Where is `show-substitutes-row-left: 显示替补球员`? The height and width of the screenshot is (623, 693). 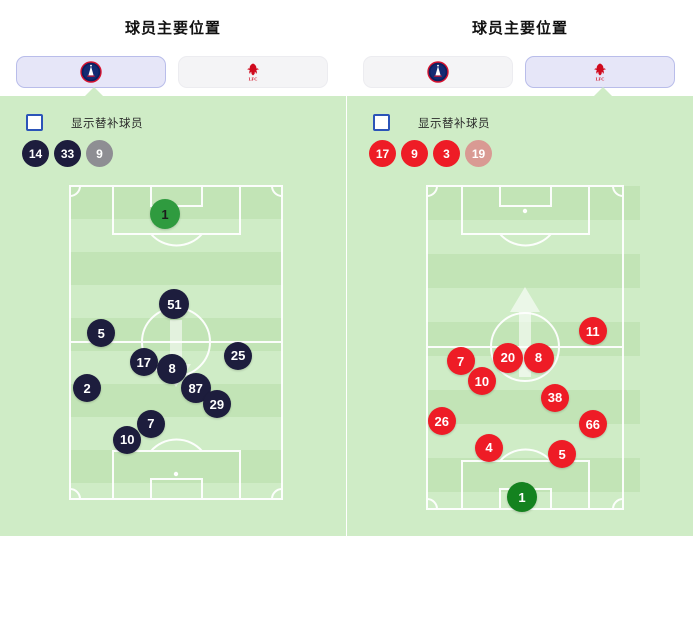 show-substitutes-row-left: 显示替补球员 is located at coordinates (84, 122).